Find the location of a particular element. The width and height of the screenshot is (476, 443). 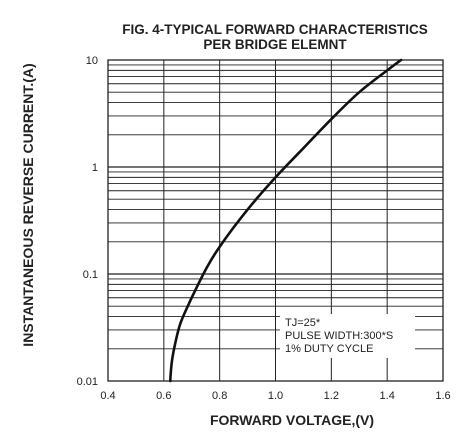

x-tick-label: 0.8 is located at coordinates (219, 396).